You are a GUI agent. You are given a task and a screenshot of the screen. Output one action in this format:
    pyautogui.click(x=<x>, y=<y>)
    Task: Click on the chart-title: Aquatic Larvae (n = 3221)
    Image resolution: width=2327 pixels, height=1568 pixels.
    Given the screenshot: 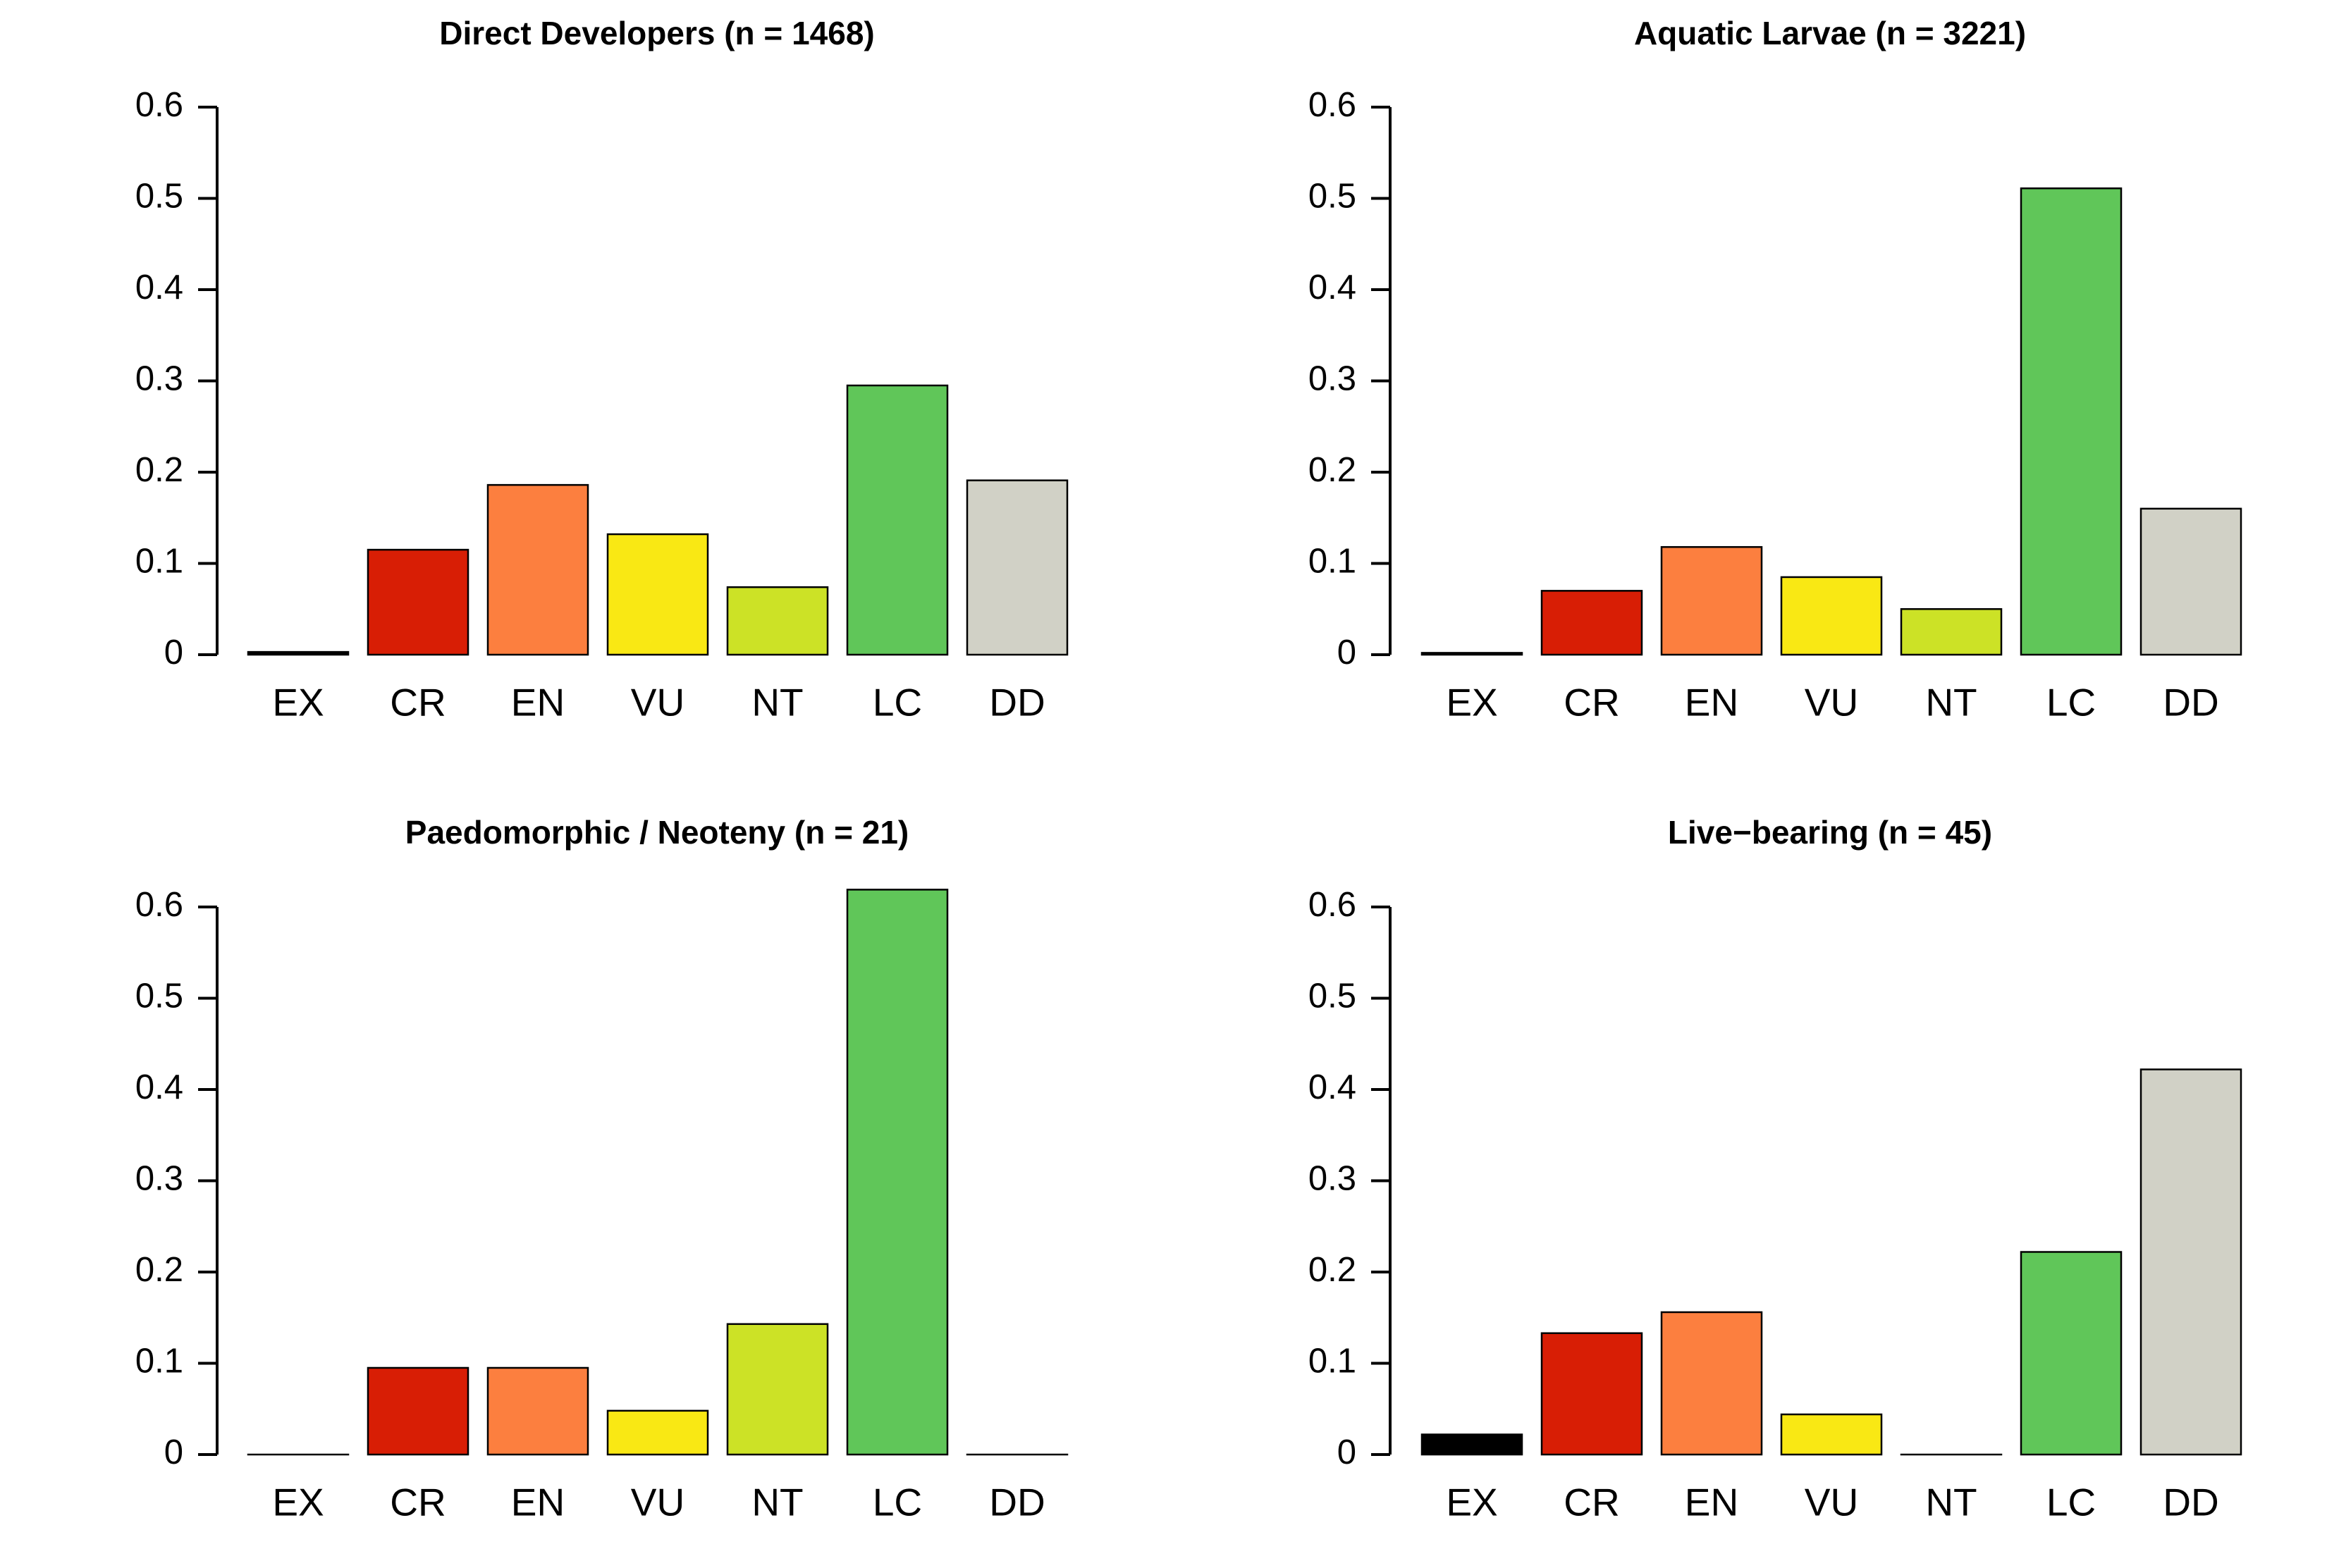 What is the action you would take?
    pyautogui.click(x=1830, y=33)
    